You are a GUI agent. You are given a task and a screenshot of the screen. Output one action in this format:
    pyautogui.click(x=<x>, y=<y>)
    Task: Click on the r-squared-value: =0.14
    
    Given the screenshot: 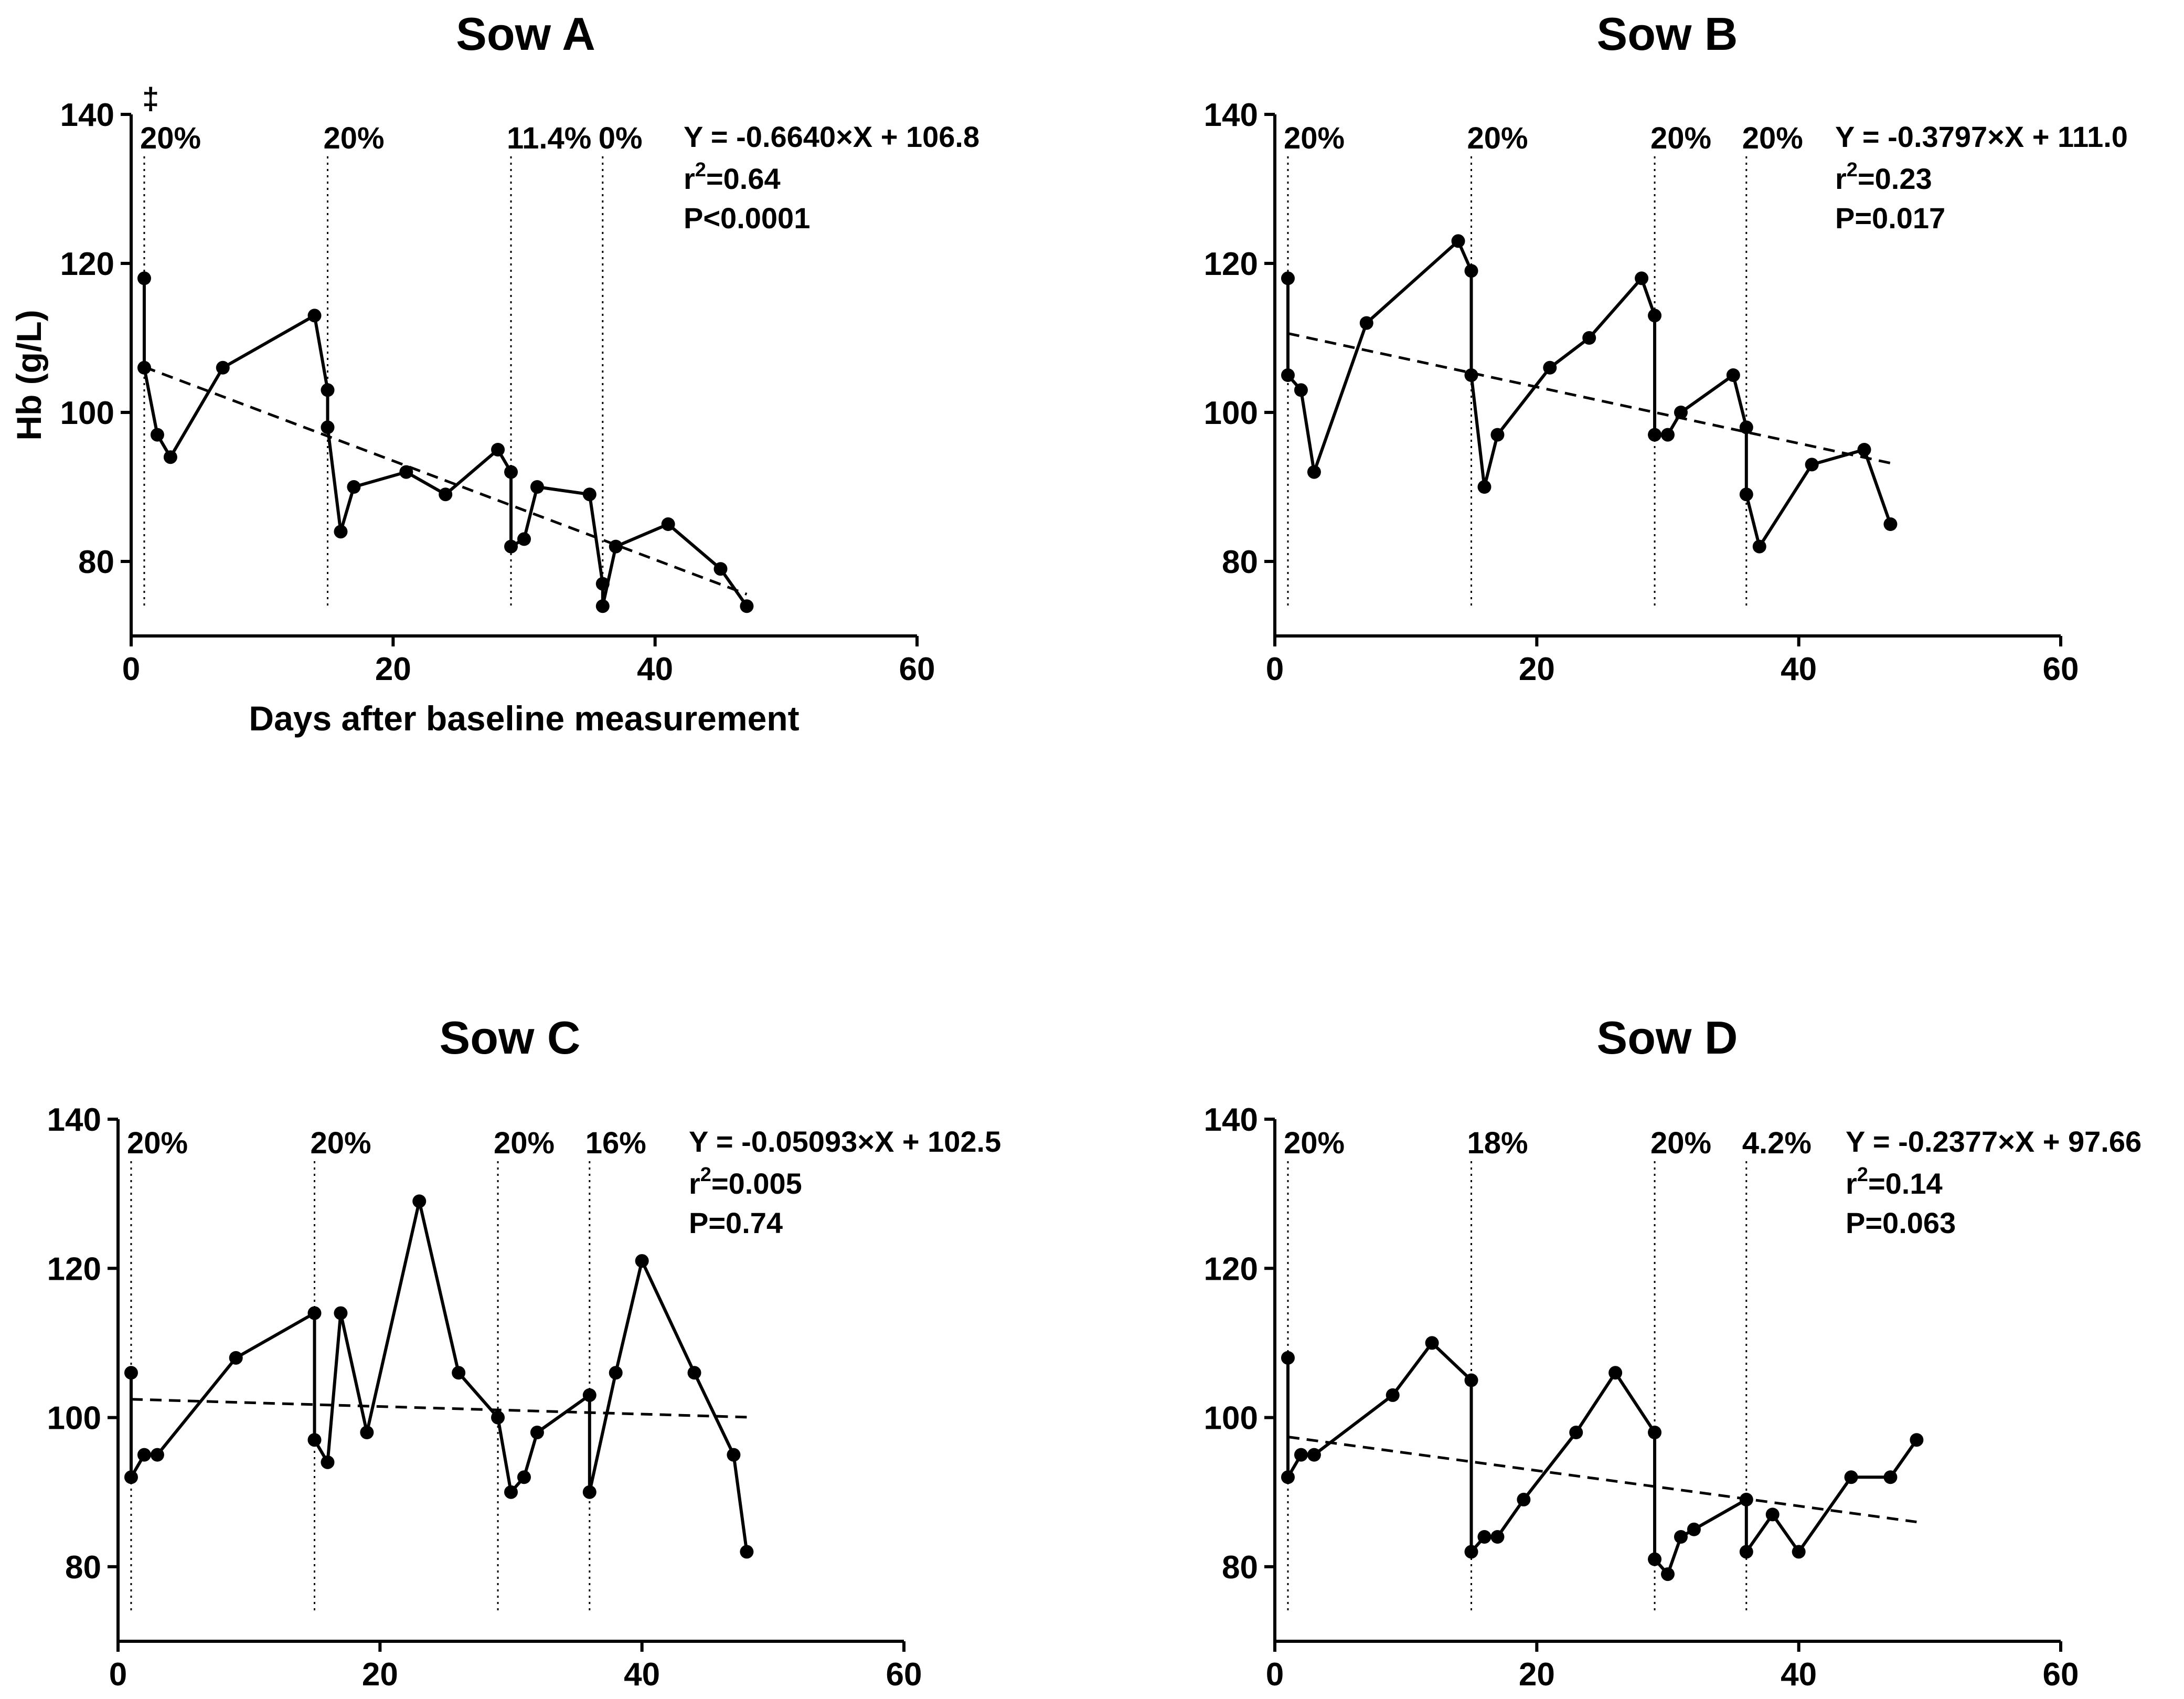 What is the action you would take?
    pyautogui.click(x=1905, y=1183)
    